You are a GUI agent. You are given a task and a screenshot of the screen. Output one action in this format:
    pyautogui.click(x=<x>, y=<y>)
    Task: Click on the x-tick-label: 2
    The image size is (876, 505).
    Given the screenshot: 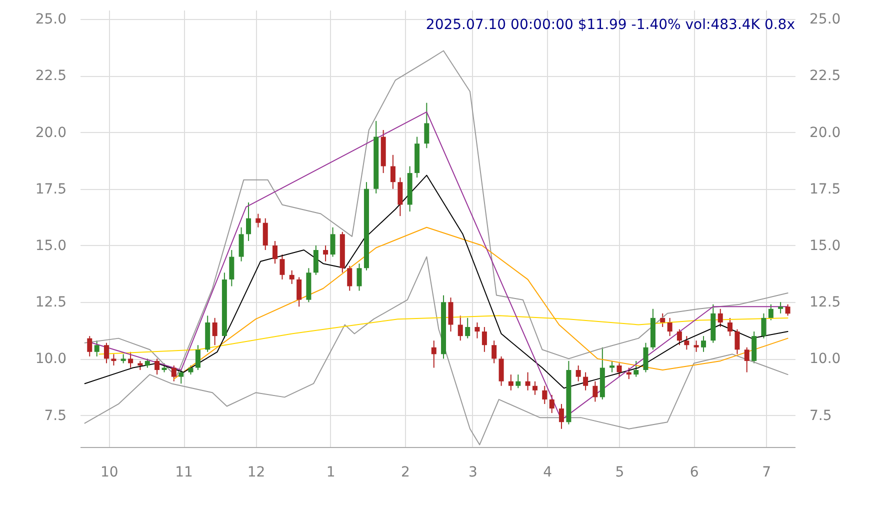 What is the action you would take?
    pyautogui.click(x=405, y=472)
    